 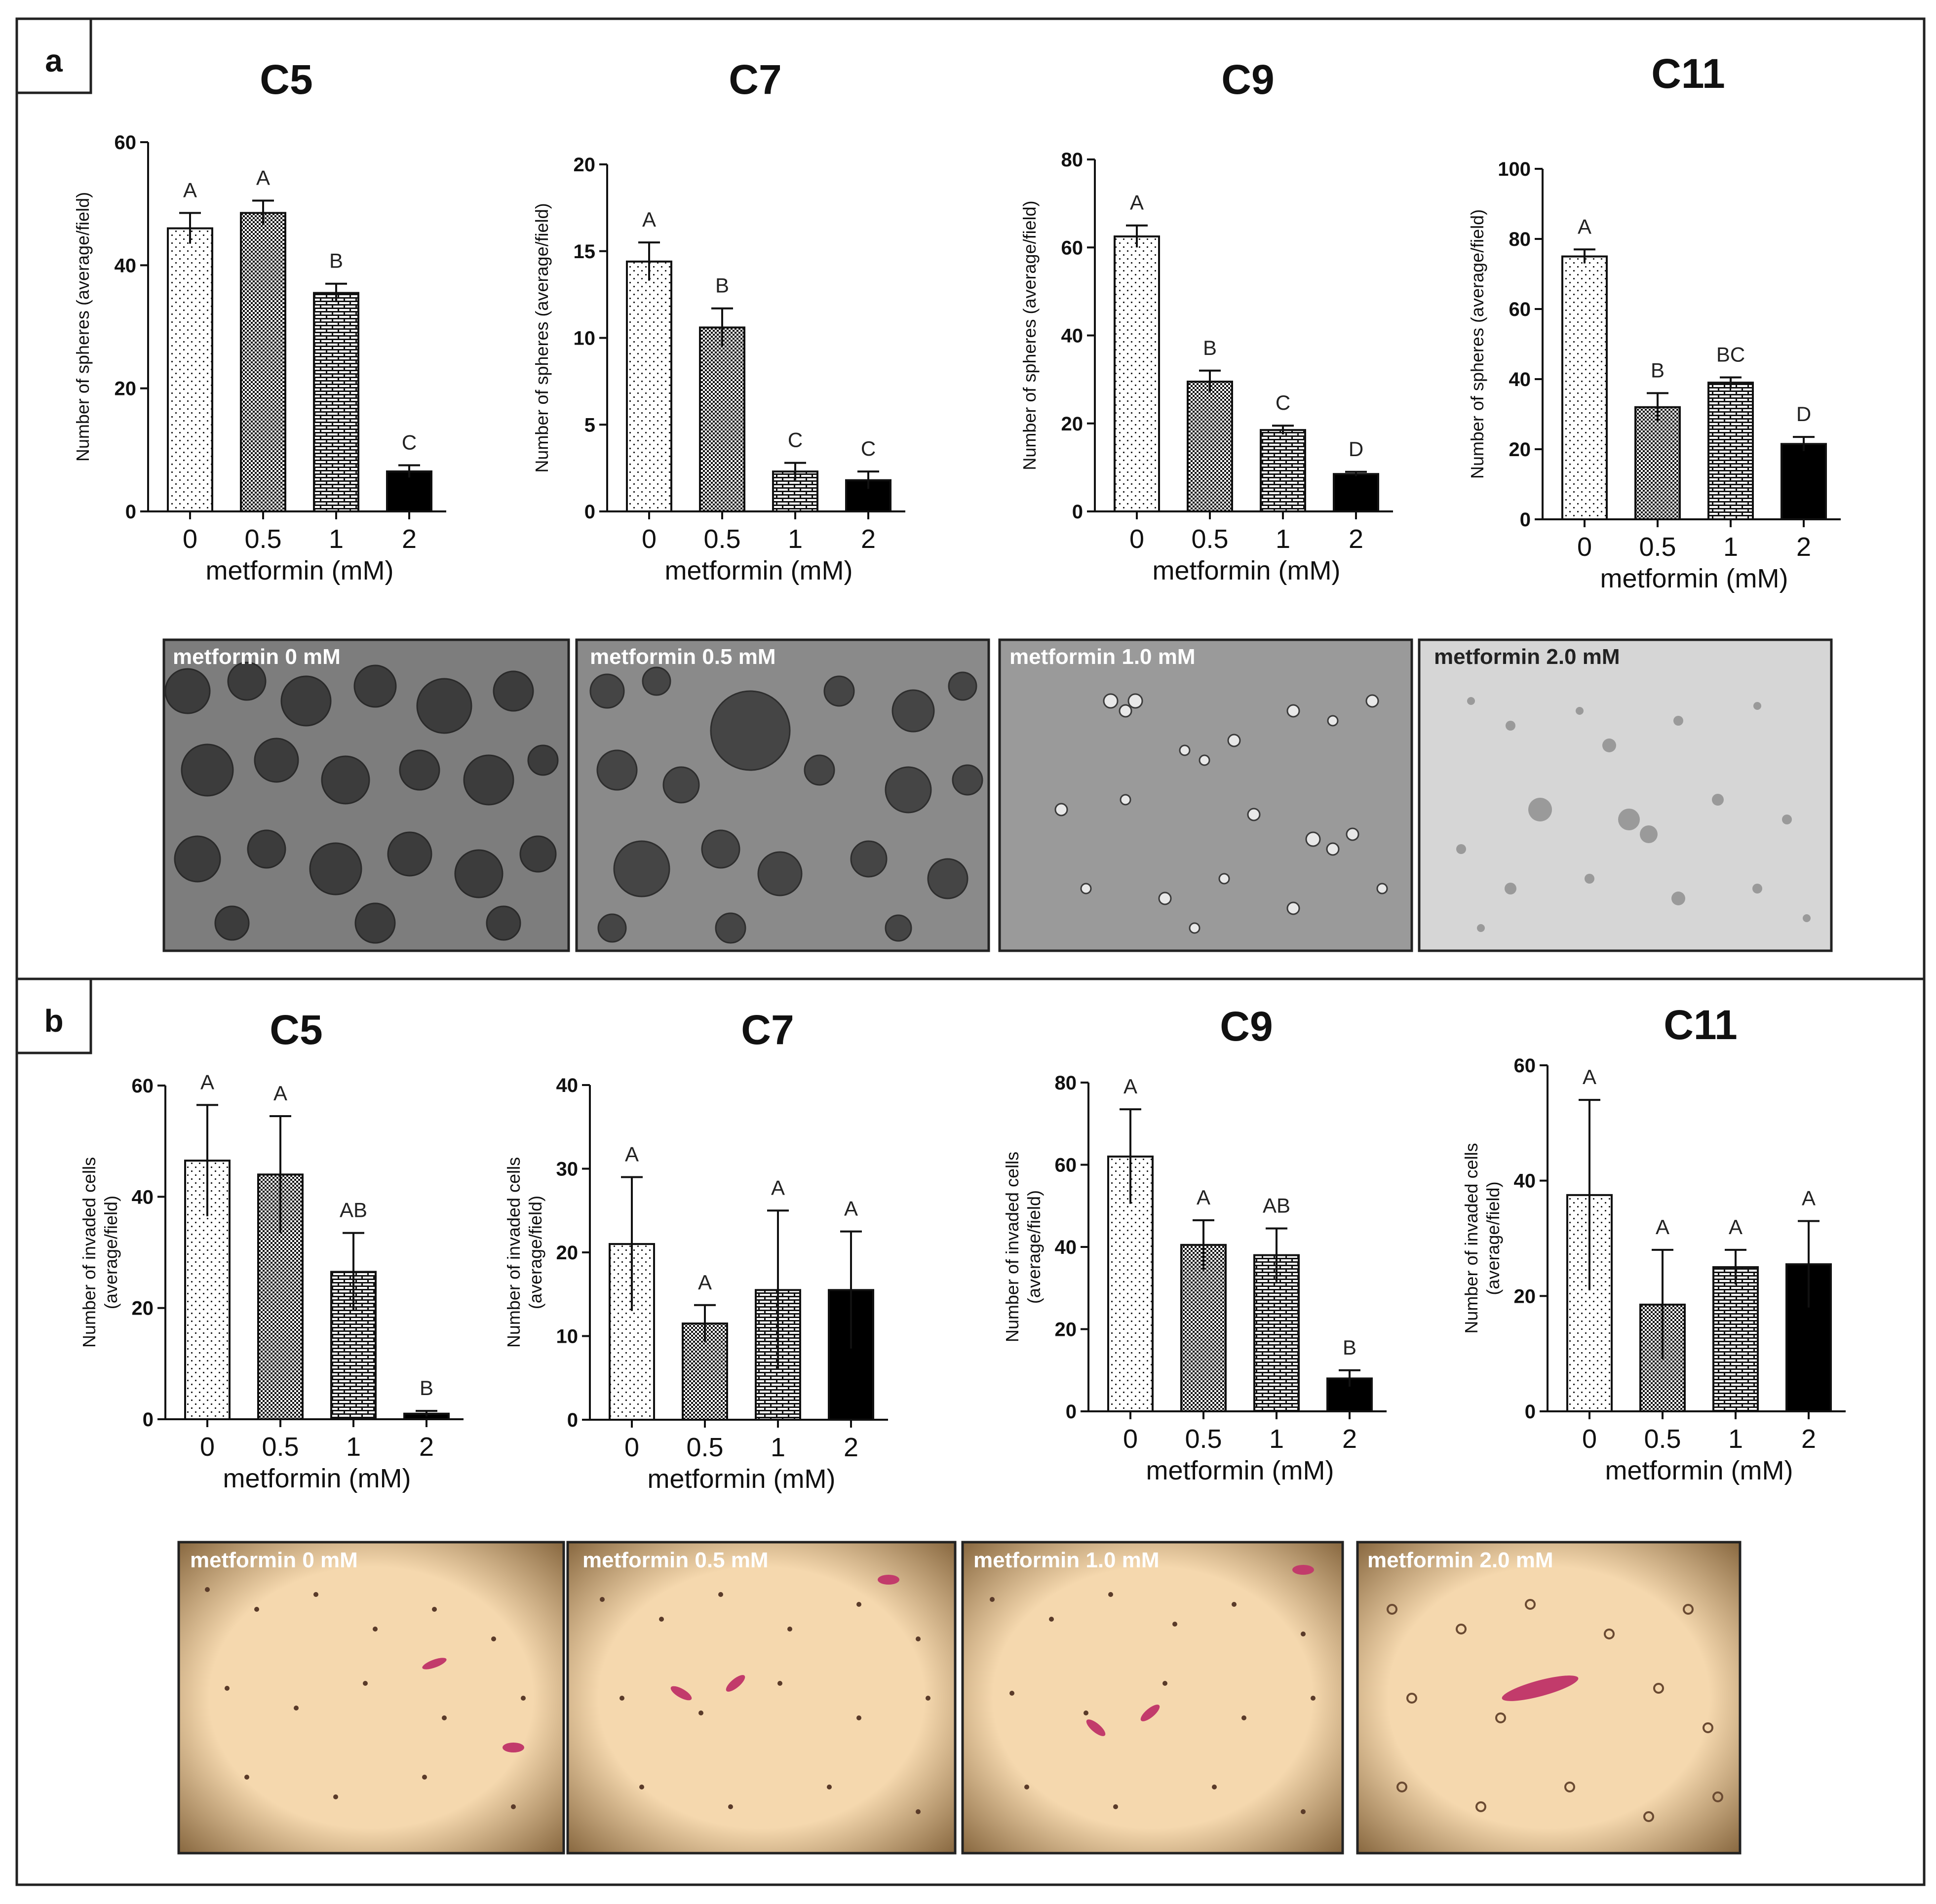 I want to click on spheroid-photo-1.0mM: metformin 1.0 mM, so click(x=1205, y=795).